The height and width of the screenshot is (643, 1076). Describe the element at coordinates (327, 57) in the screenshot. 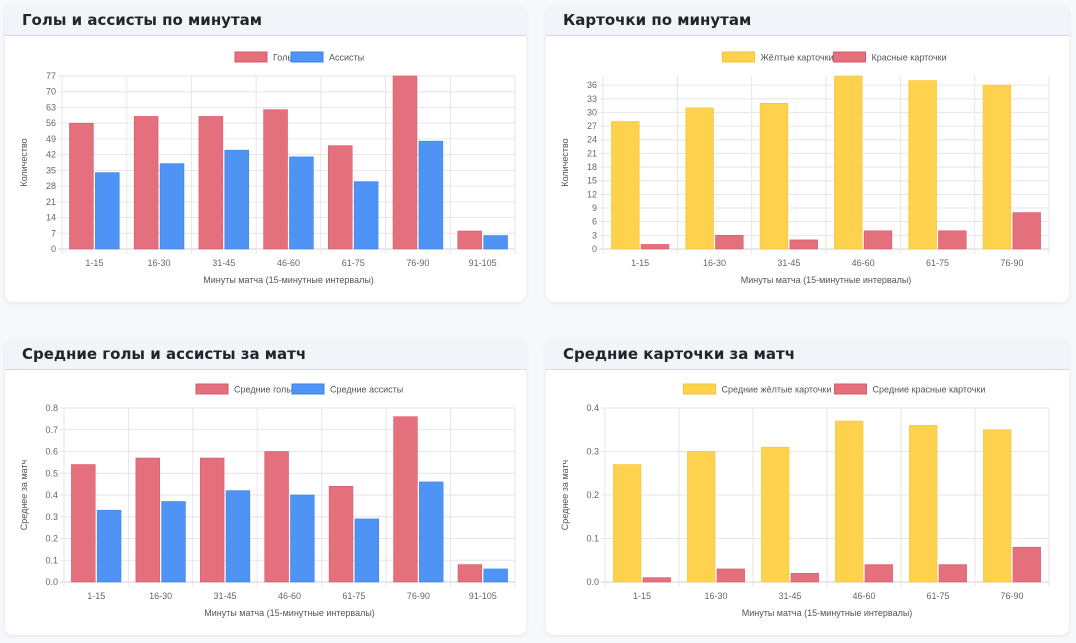

I see `legend-item: Ассисты` at that location.